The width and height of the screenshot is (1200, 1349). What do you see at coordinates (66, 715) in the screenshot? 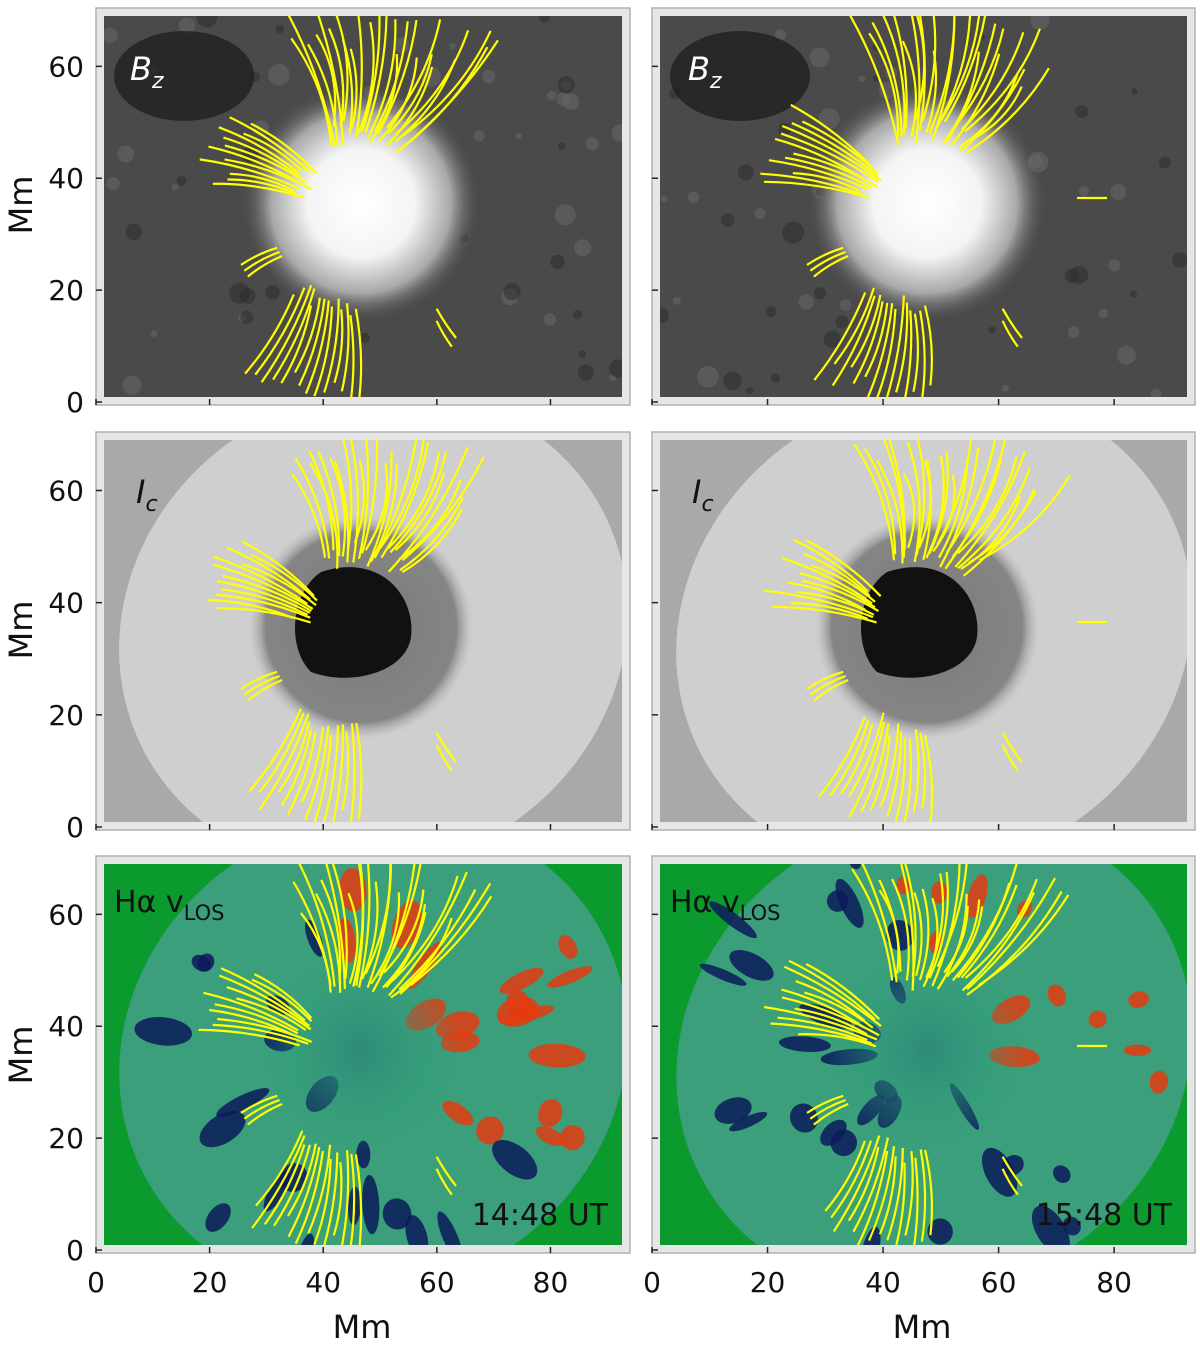
I see `y-tick-label-row-2: 20` at bounding box center [66, 715].